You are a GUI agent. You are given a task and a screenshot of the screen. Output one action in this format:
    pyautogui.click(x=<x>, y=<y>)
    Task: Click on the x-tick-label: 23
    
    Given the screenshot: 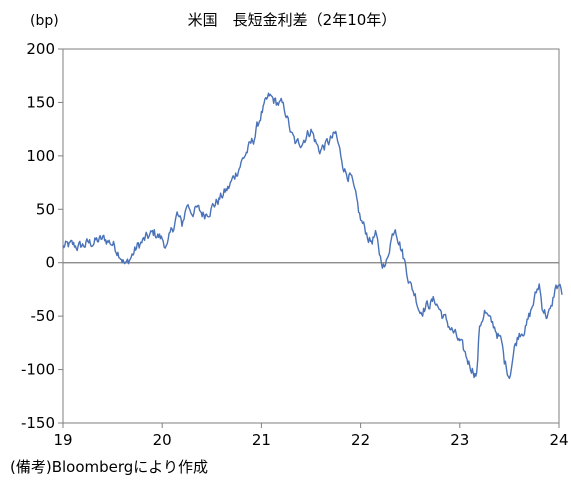 What is the action you would take?
    pyautogui.click(x=459, y=440)
    